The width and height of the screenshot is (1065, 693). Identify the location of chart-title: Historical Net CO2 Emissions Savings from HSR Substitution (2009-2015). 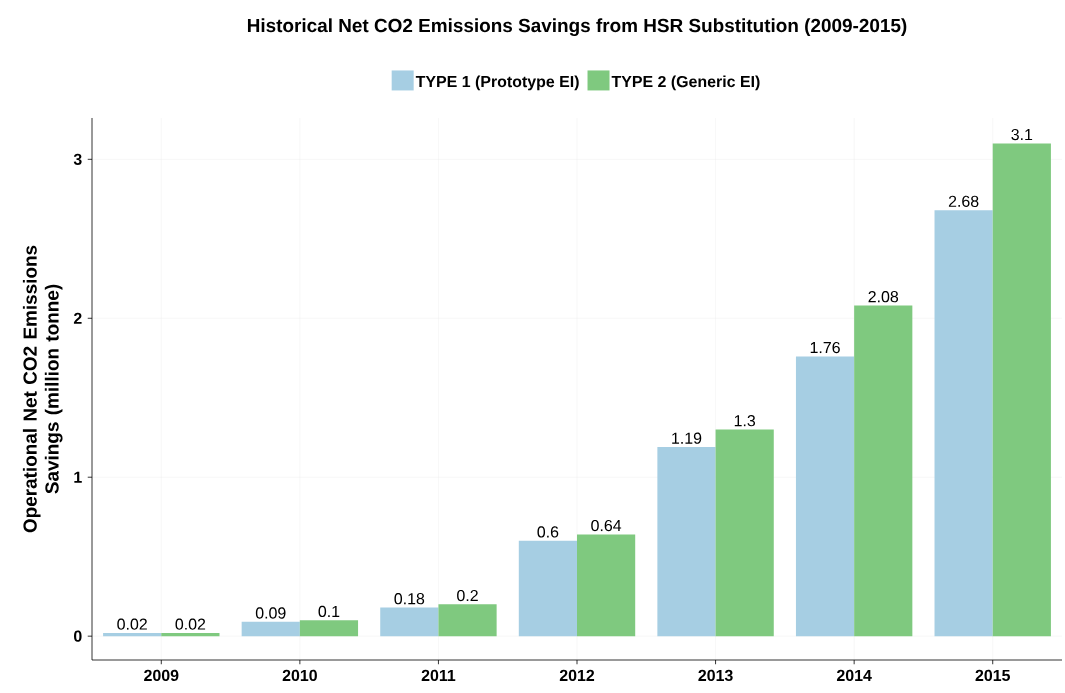
(577, 27).